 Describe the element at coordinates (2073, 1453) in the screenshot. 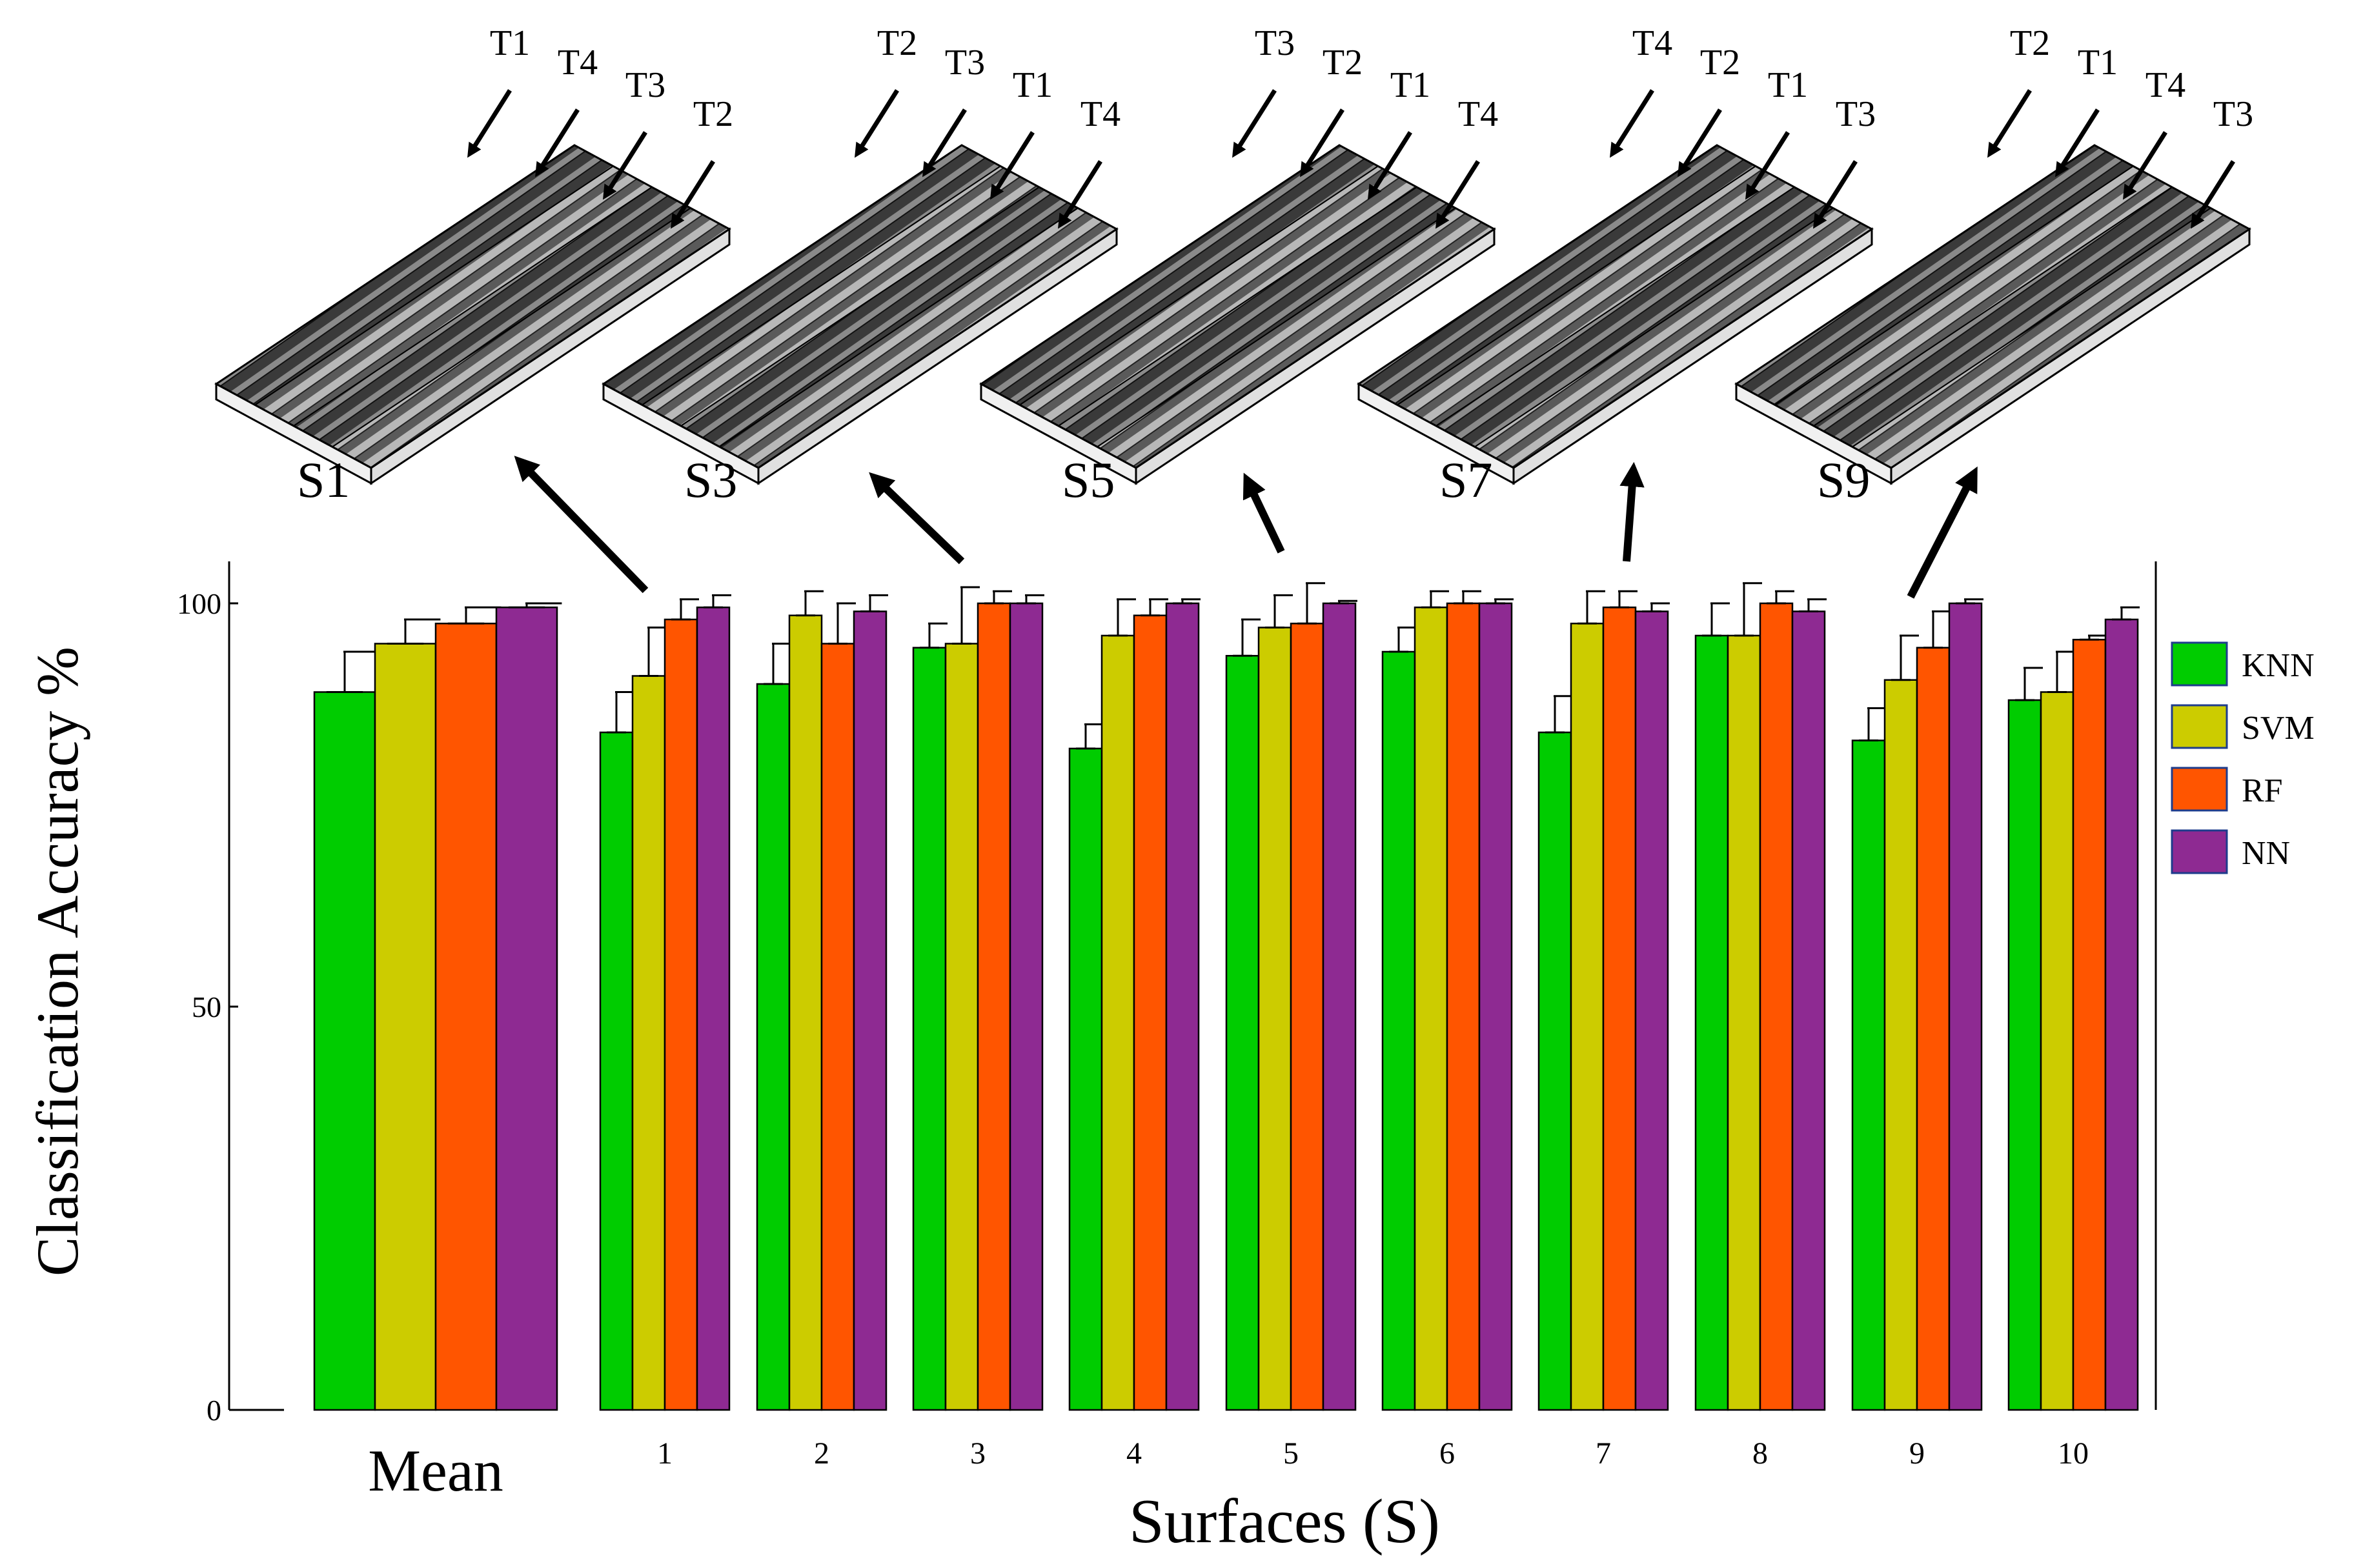

I see `x-tick-label: 10` at that location.